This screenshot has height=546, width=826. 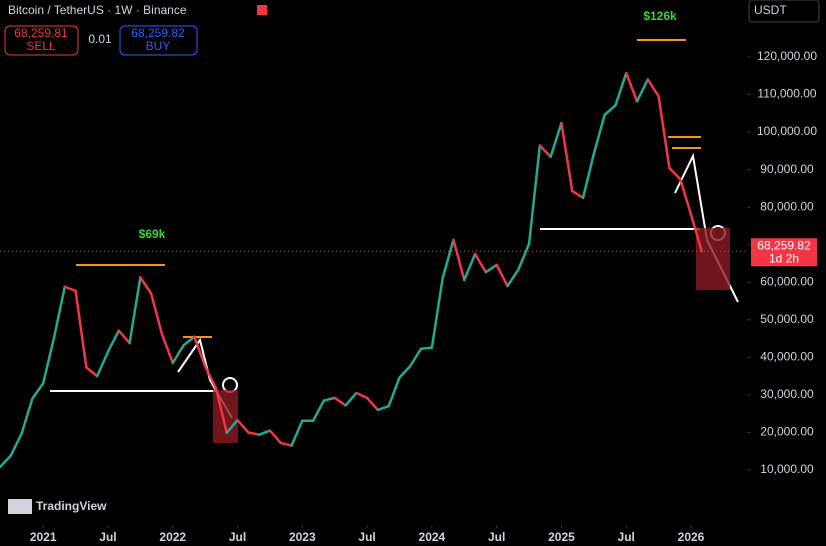 I want to click on currency-box, so click(x=784, y=11).